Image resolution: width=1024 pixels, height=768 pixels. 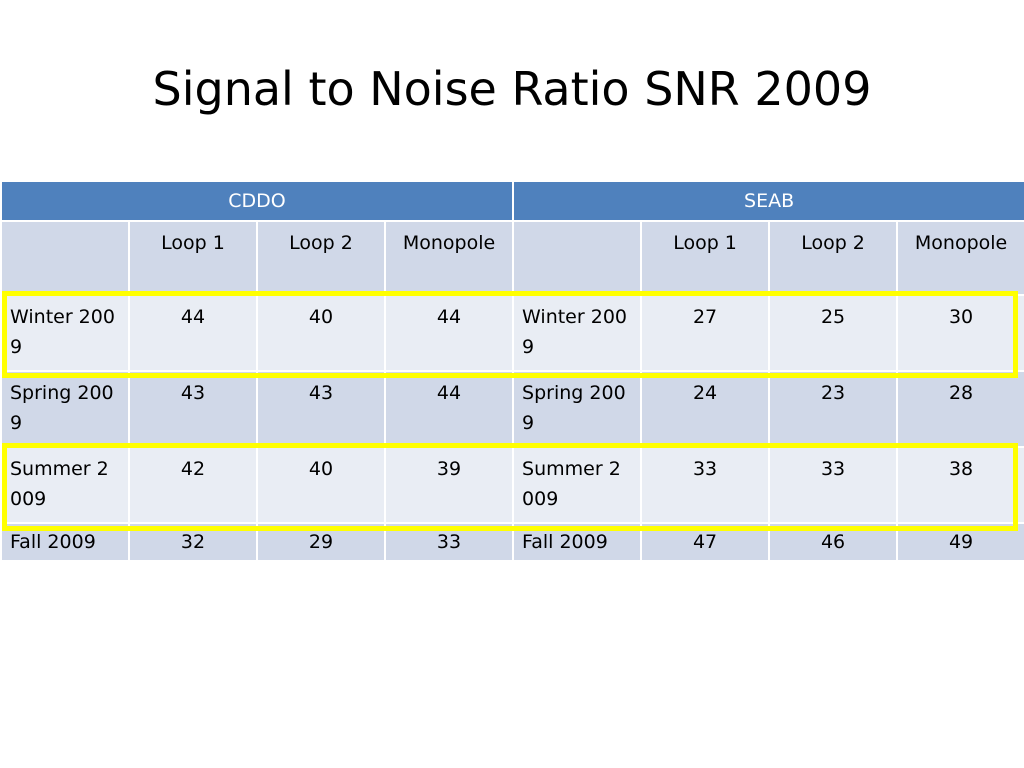 What do you see at coordinates (449, 485) in the screenshot?
I see `table-cell: 39` at bounding box center [449, 485].